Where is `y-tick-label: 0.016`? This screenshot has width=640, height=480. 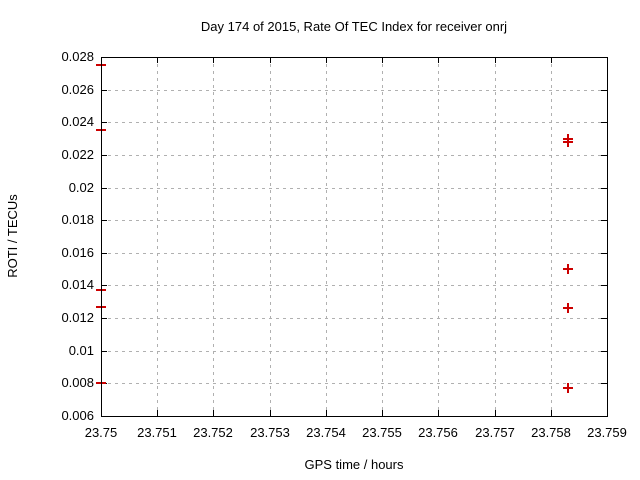 y-tick-label: 0.016 is located at coordinates (77, 252).